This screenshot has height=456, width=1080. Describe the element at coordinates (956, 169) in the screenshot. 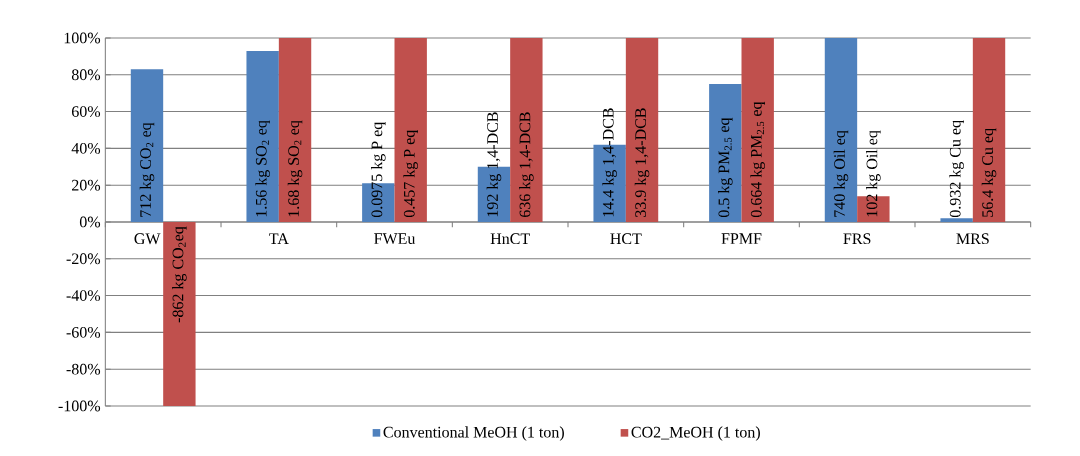

I see `annotation: 0.932 kg Cu eq` at that location.